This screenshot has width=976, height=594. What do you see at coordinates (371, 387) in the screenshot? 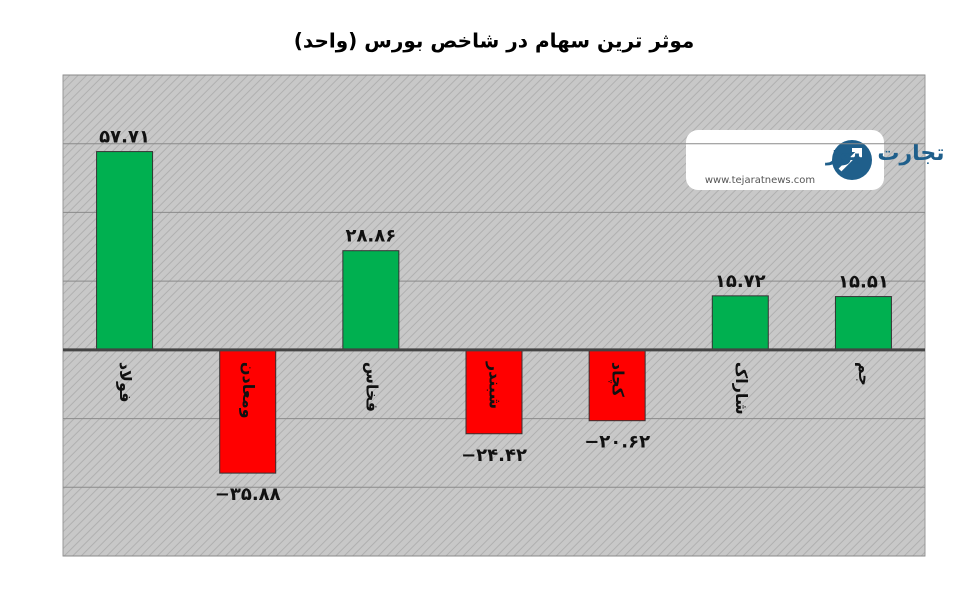
I see `x-tick-label: فخاس` at bounding box center [371, 387].